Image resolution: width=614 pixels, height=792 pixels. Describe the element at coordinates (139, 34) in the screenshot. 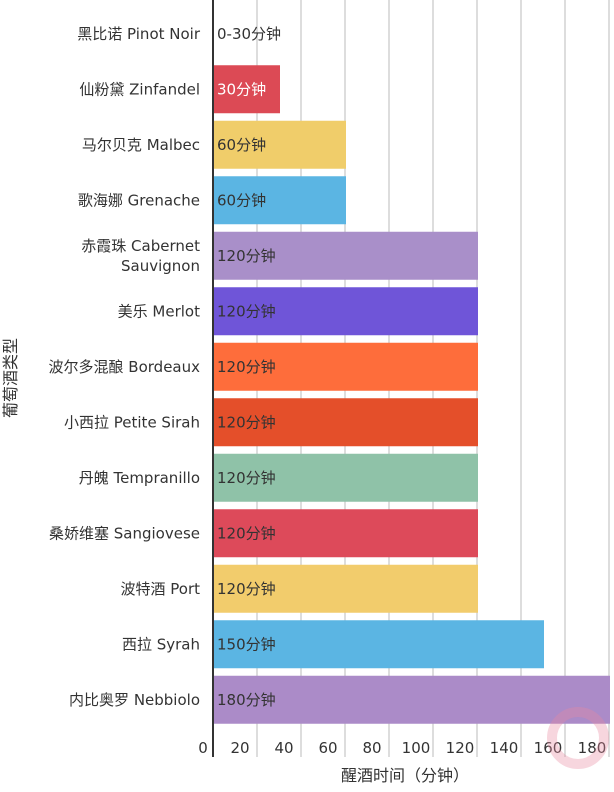

I see `category-label: 黑比诺 Pinot Noir` at that location.